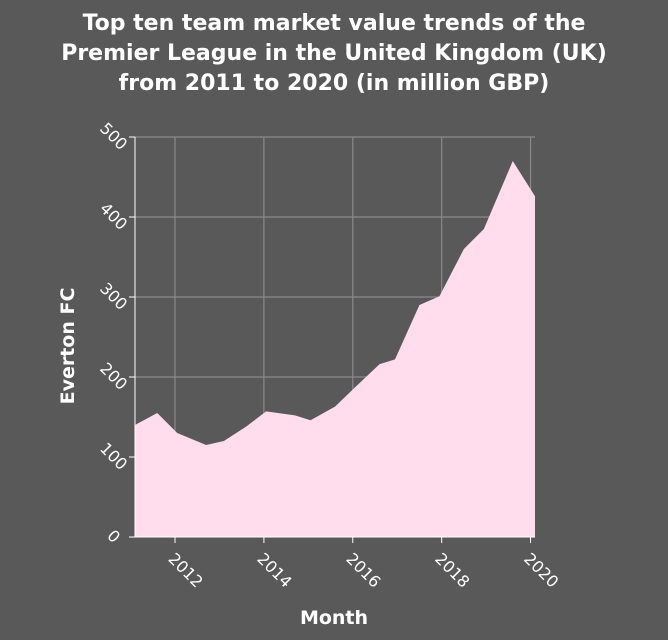 The width and height of the screenshot is (668, 640). What do you see at coordinates (334, 83) in the screenshot?
I see `chart-title-line-3: from 2011 to 2020 (in million GBP)` at bounding box center [334, 83].